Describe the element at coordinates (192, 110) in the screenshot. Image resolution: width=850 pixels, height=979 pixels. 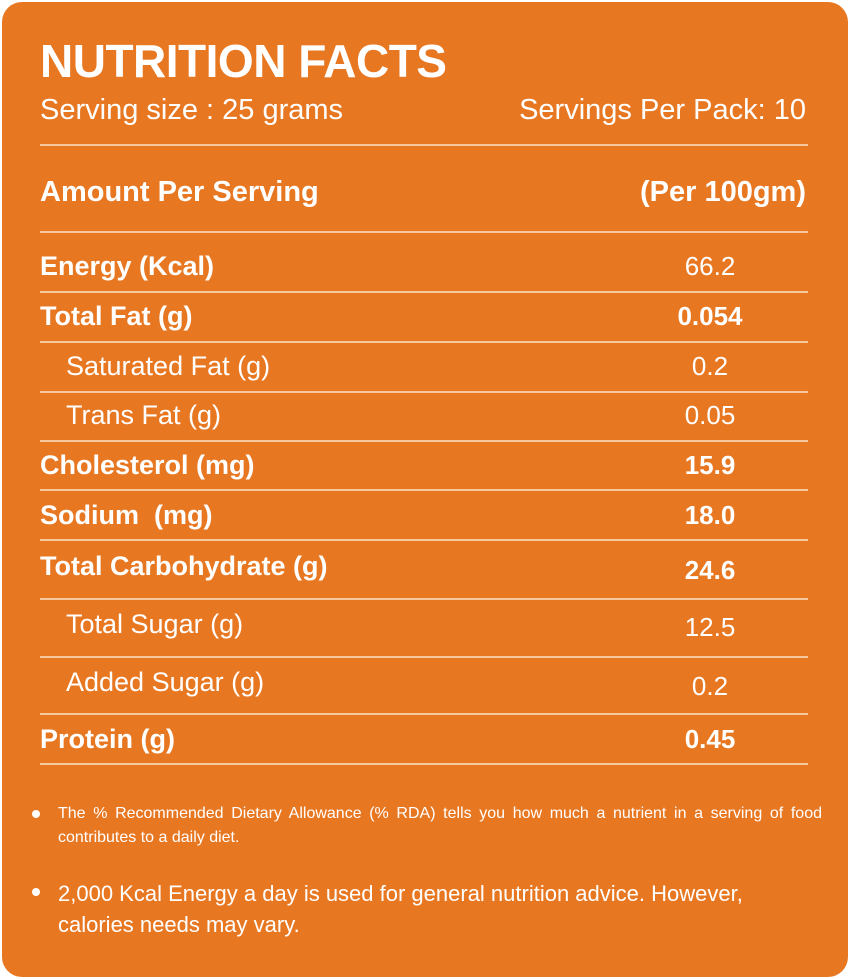
I see `serving-size: Serving size : 25 grams` at that location.